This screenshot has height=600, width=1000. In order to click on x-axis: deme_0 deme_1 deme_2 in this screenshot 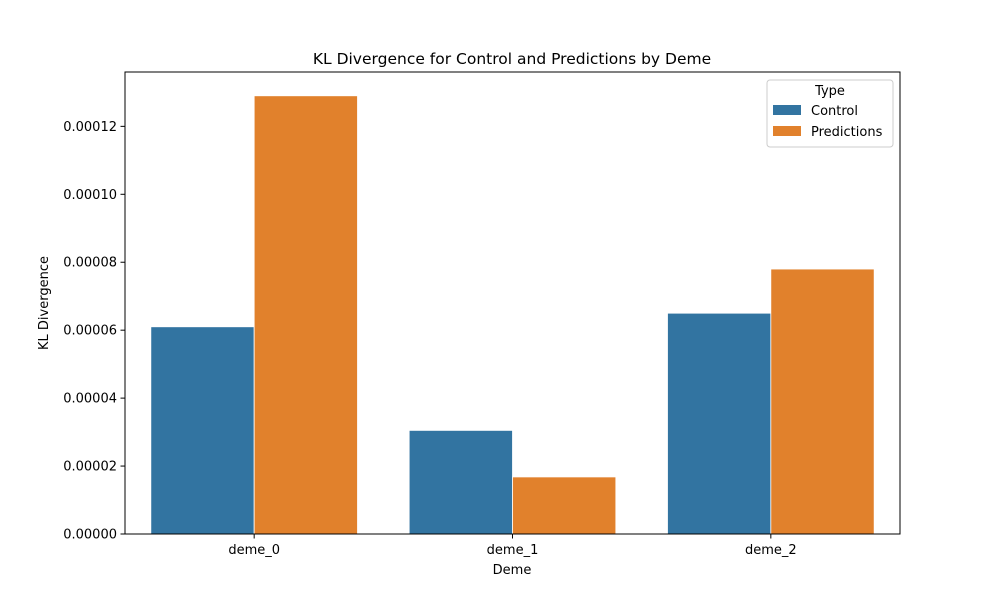, I will do `click(512, 546)`.